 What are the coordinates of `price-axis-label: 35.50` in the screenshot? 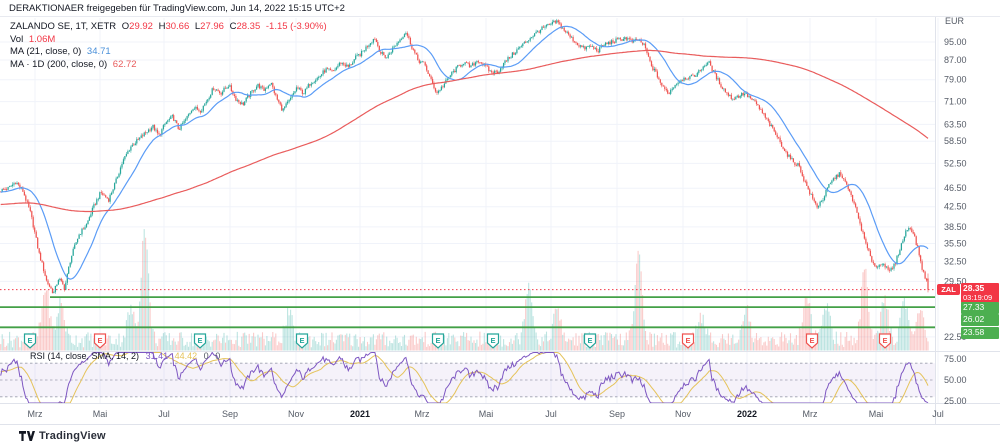 It's located at (955, 244).